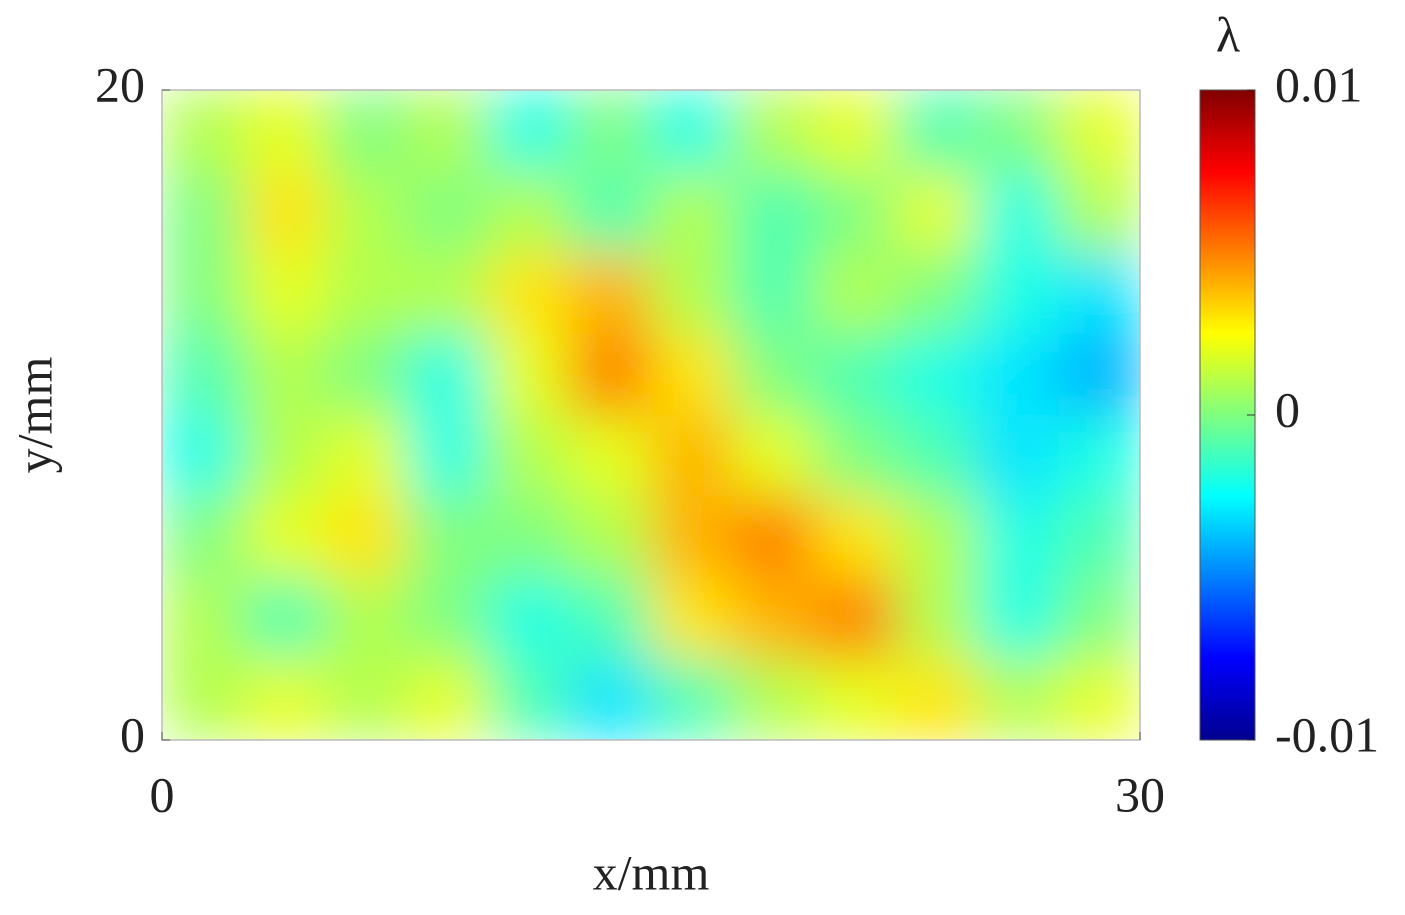  Describe the element at coordinates (1287, 409) in the screenshot. I see `colorbar-tick-label: 0` at that location.